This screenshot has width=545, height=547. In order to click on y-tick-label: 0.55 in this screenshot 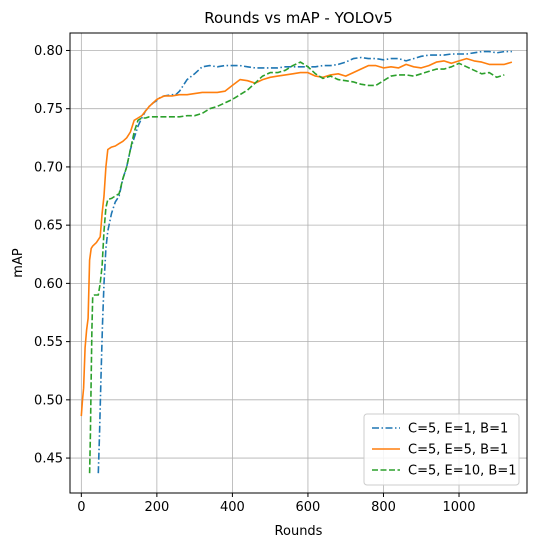, I will do `click(48, 342)`.